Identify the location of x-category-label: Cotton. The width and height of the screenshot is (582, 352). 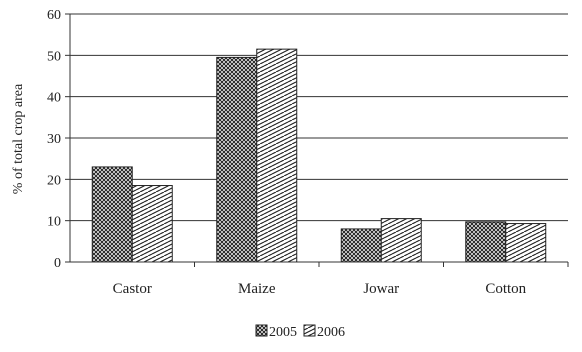
(505, 289).